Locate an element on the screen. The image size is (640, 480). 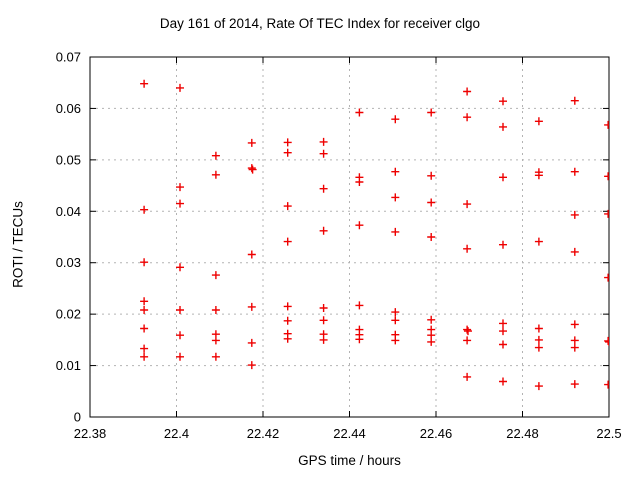
y-tick-label: 0.07 is located at coordinates (68, 57).